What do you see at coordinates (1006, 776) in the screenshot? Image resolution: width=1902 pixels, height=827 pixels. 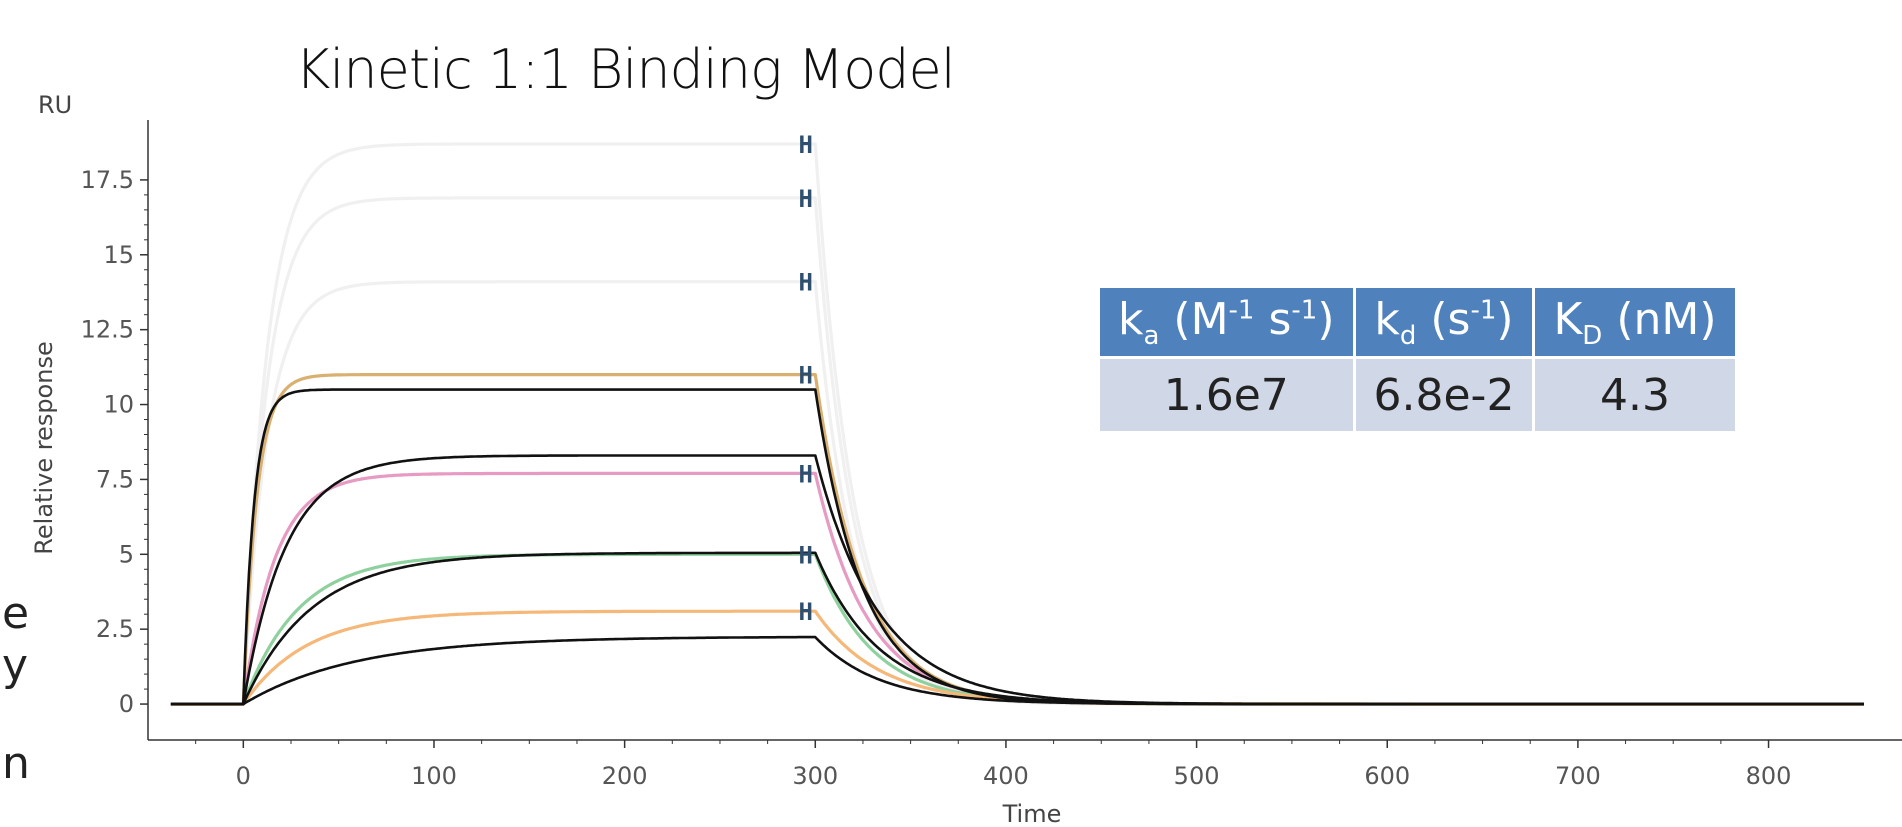 I see `x-tick-label-4: 400` at bounding box center [1006, 776].